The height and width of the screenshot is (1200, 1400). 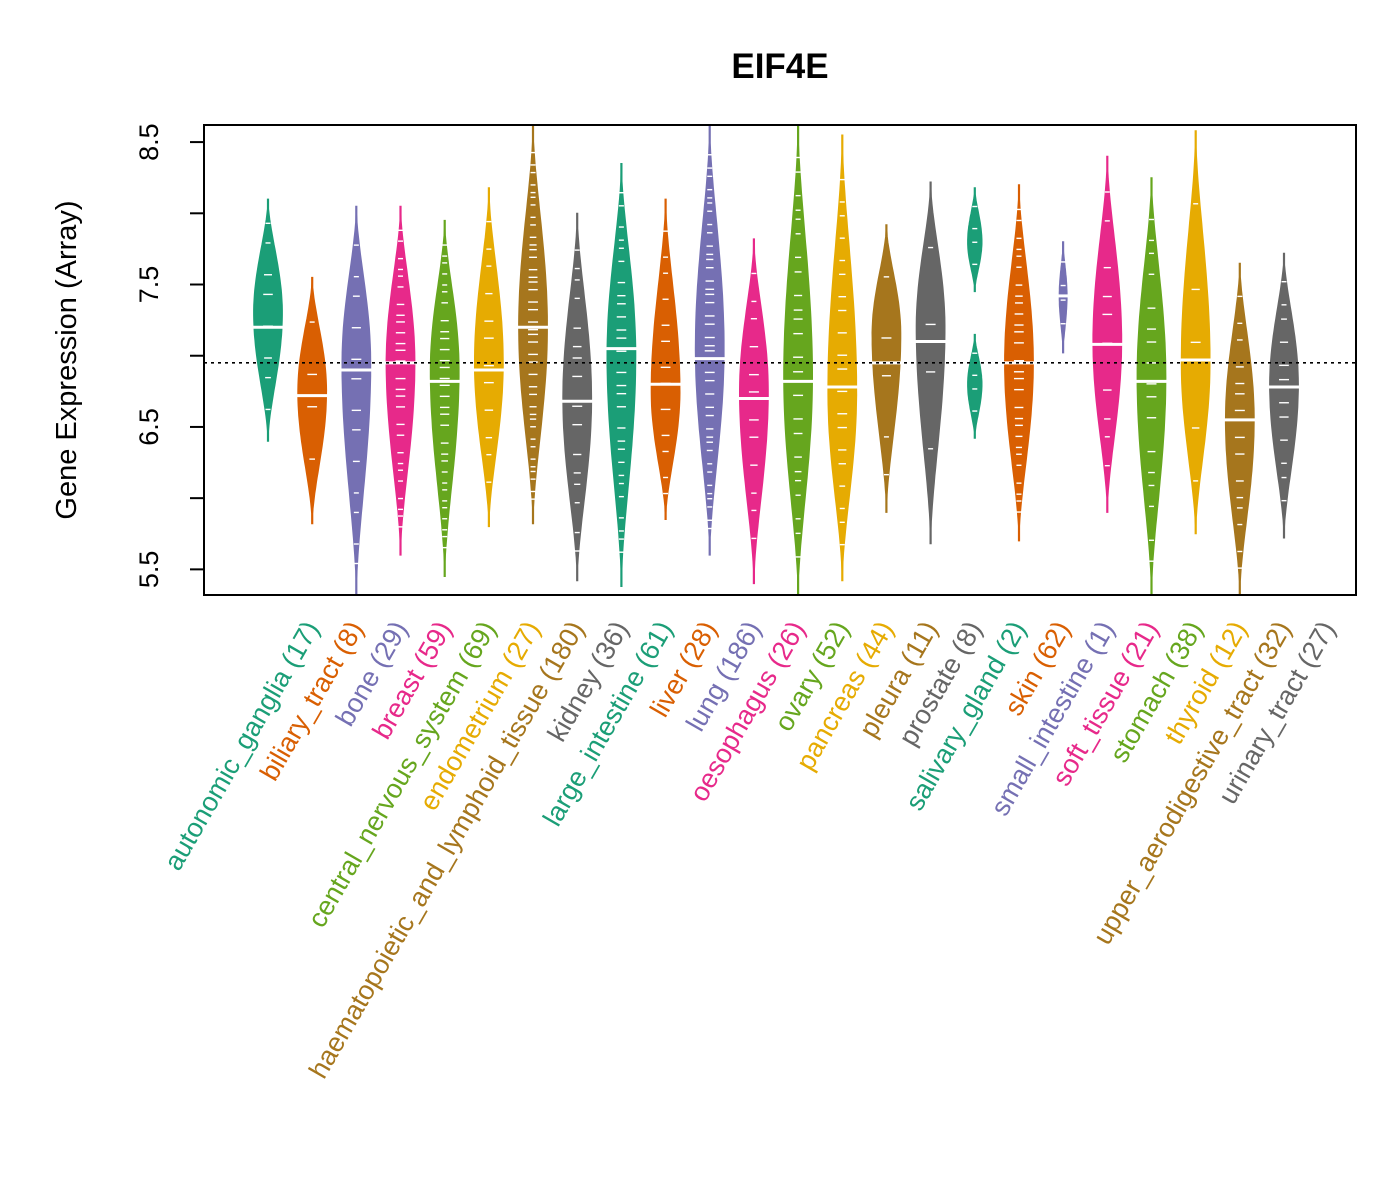 I want to click on violin-upper-aerodigestive-tract, so click(x=1239, y=429).